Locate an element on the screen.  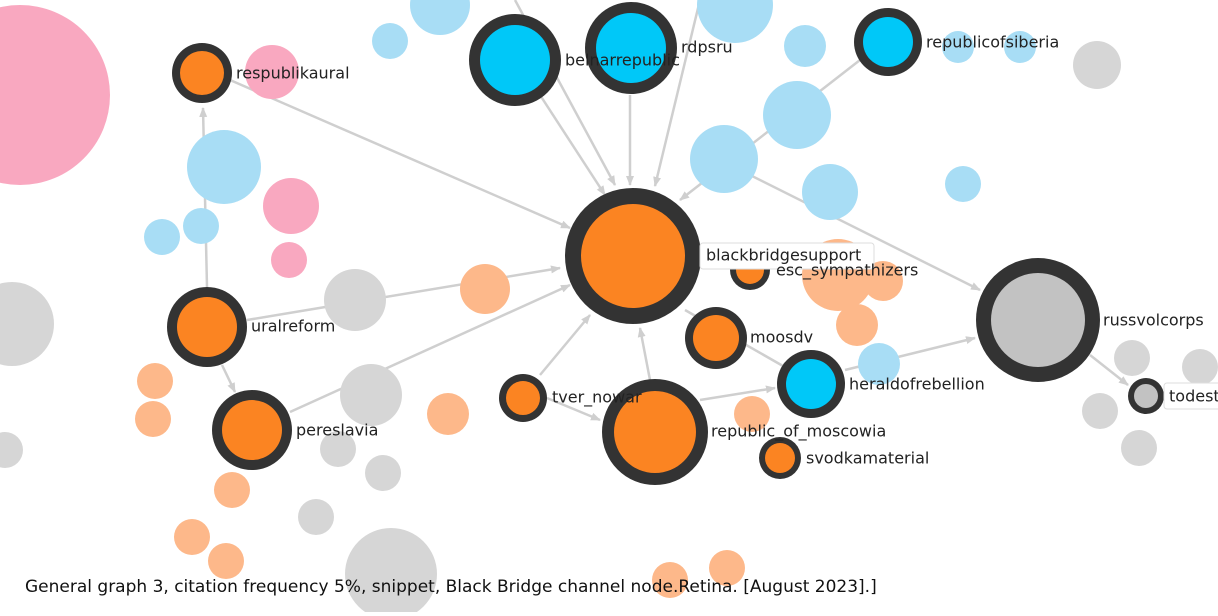
node-label: belnarrepublic is located at coordinates (622, 60).